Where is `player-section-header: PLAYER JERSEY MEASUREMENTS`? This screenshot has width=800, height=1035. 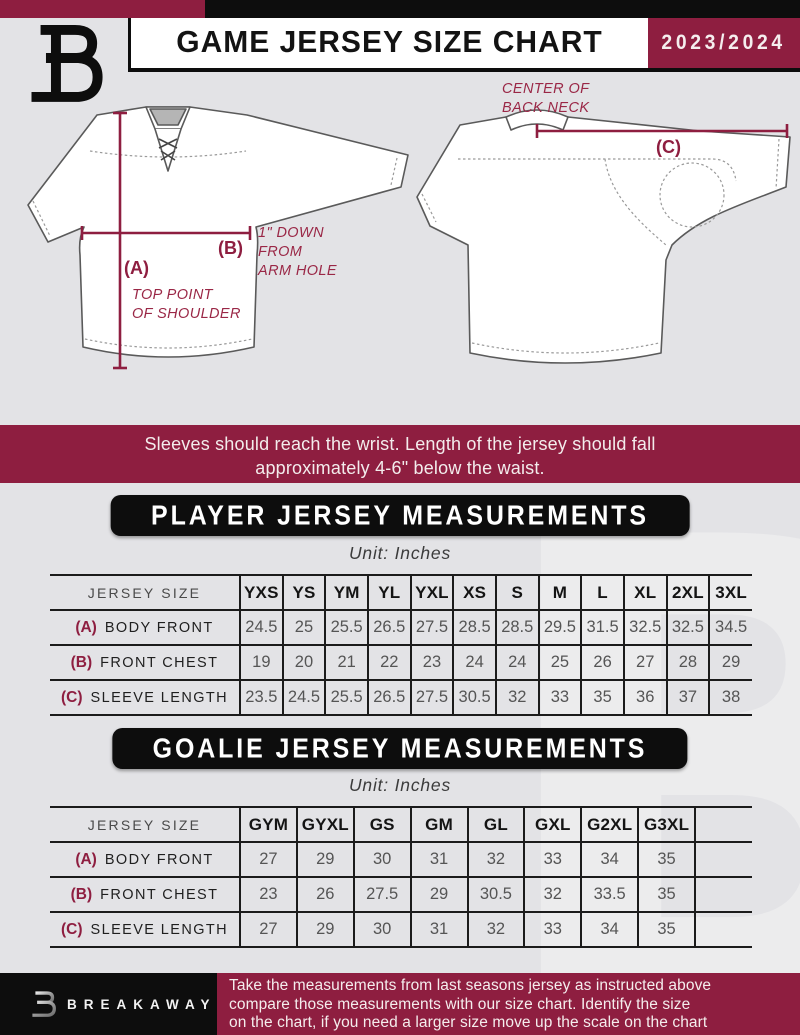
player-section-header: PLAYER JERSEY MEASUREMENTS is located at coordinates (400, 515).